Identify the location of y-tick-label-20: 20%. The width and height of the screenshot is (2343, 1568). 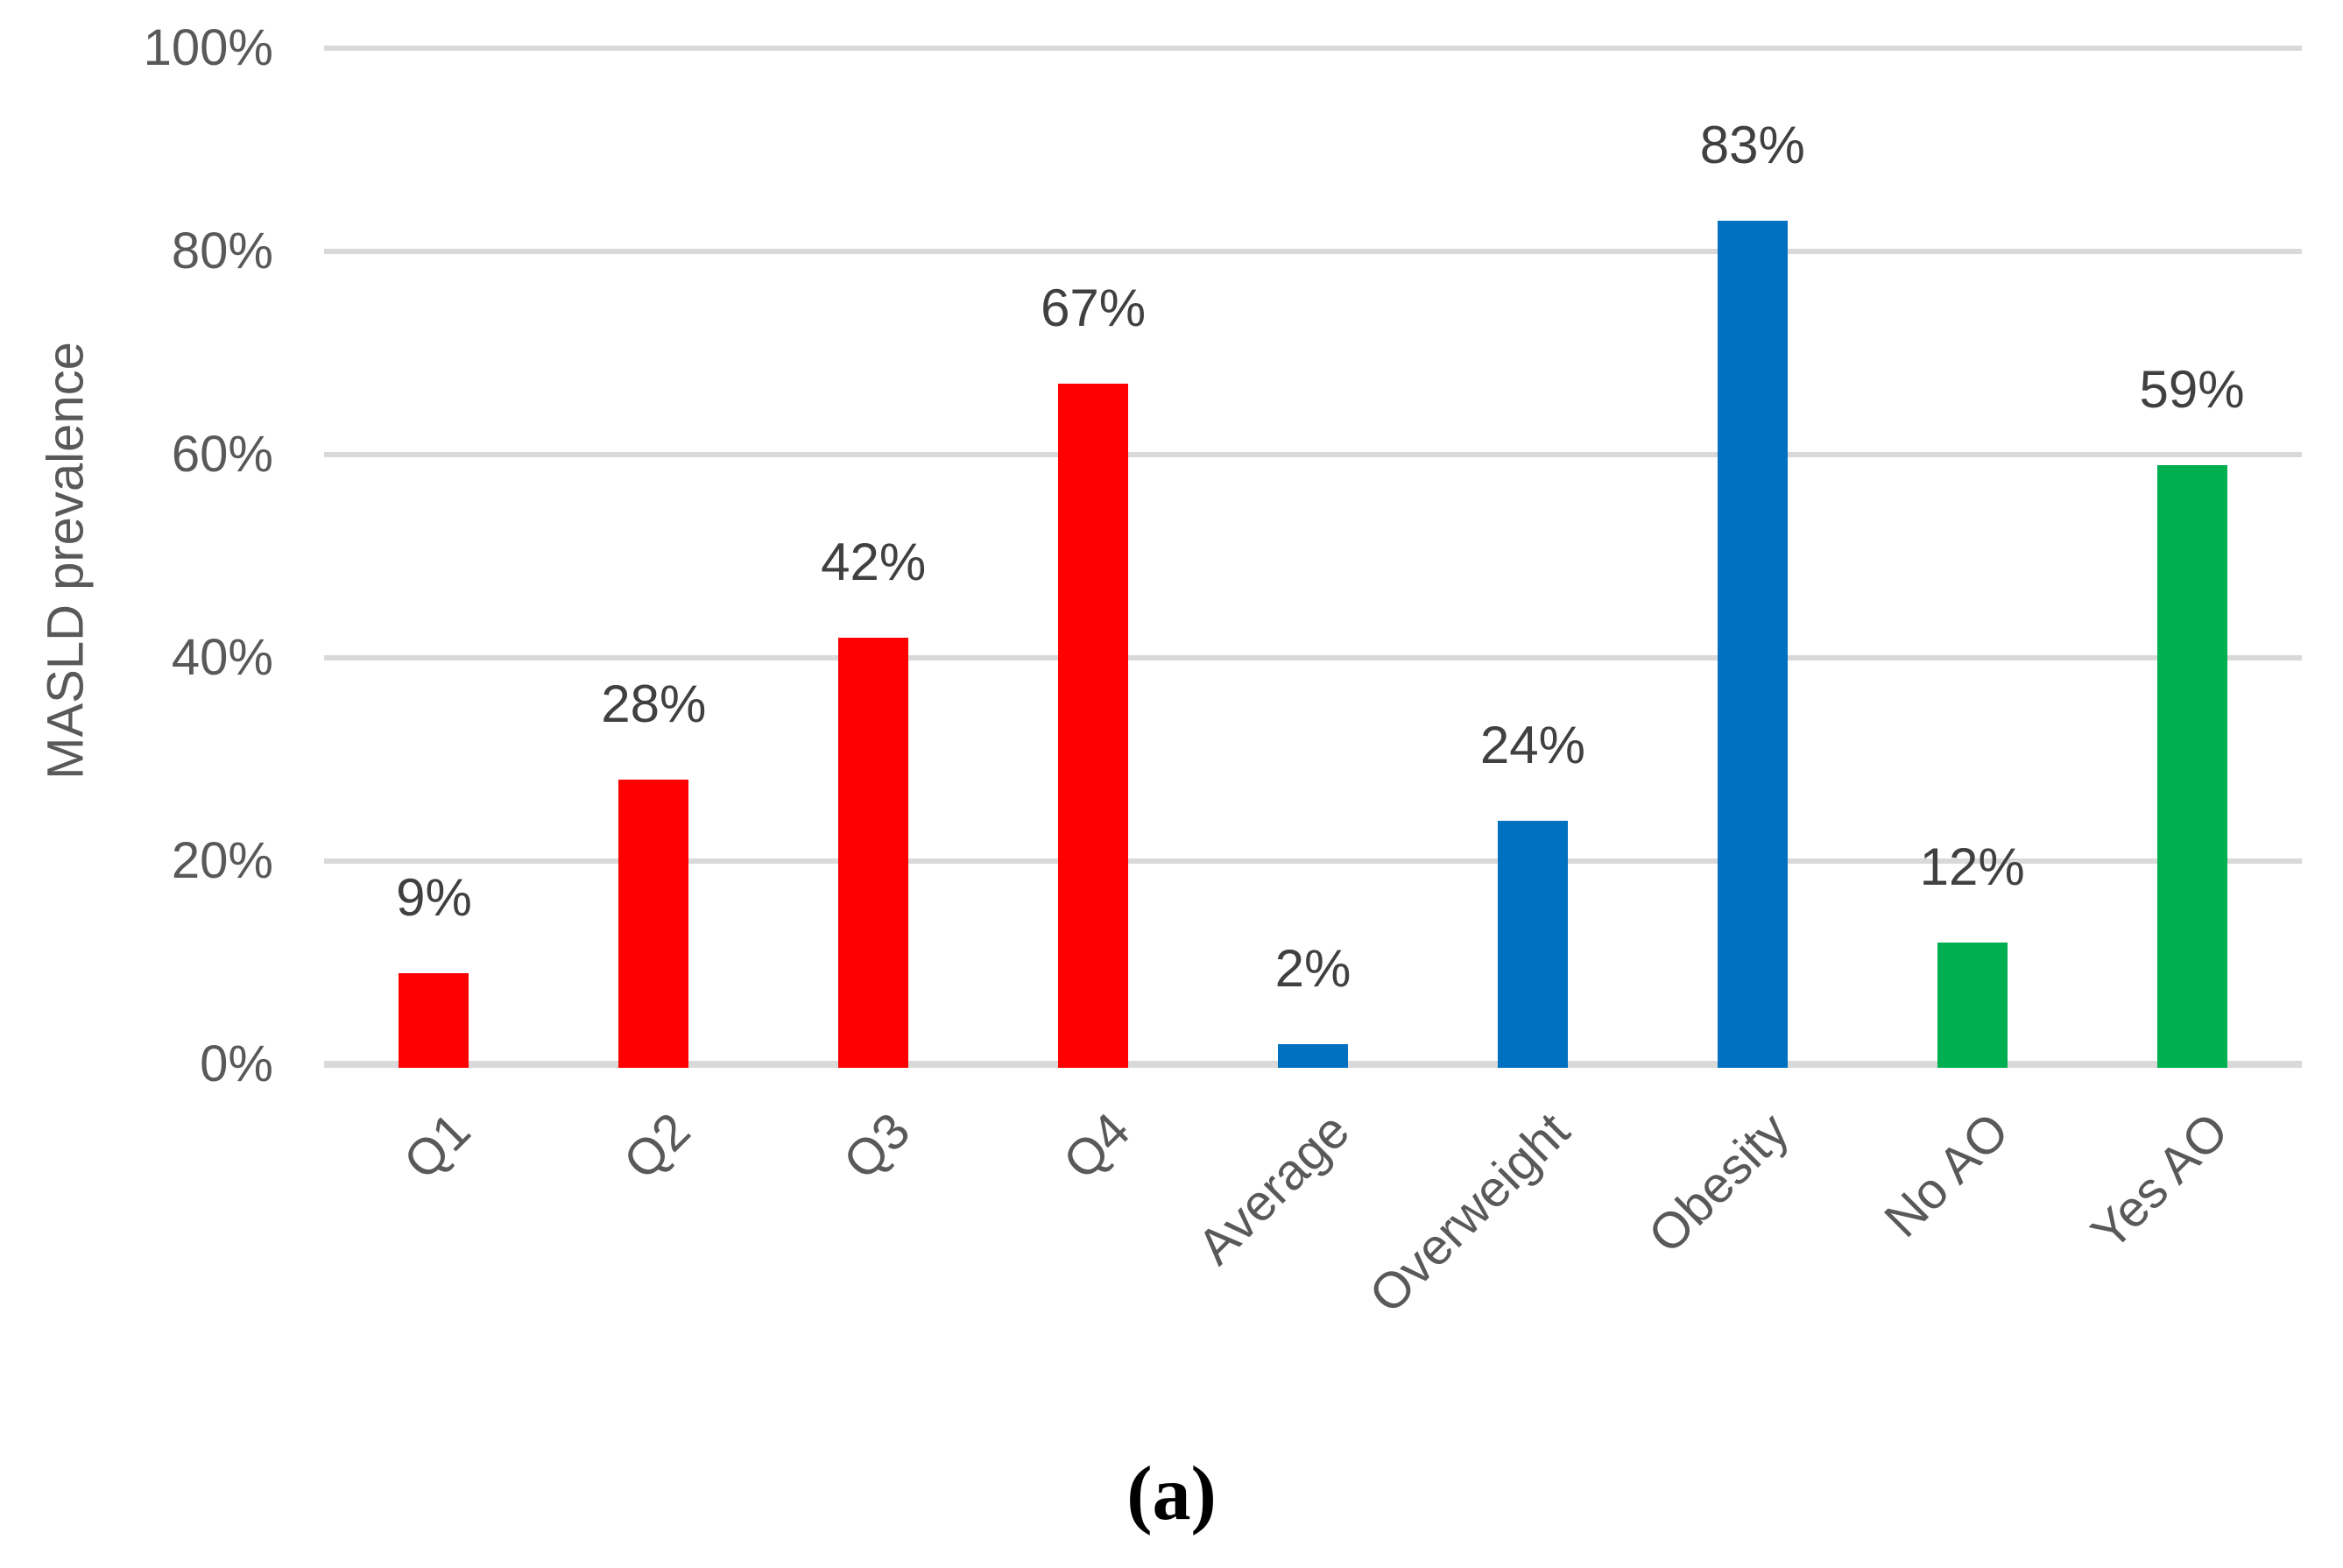
(222, 860).